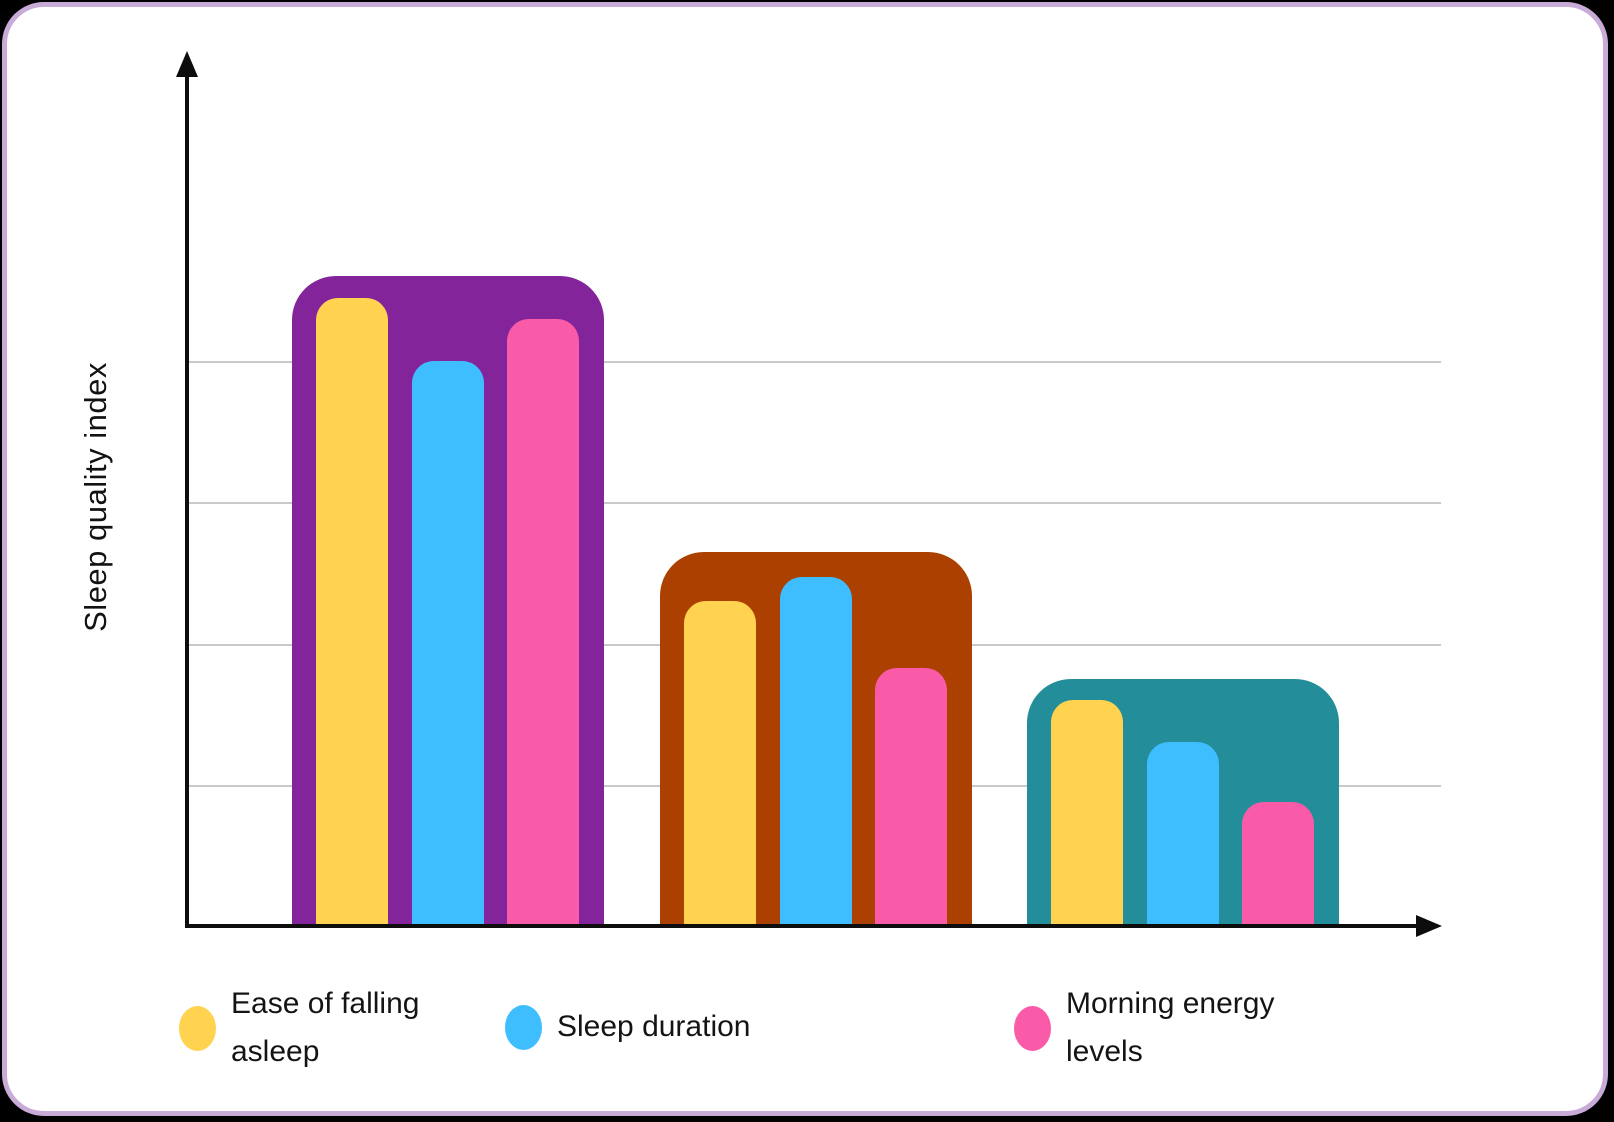 The width and height of the screenshot is (1614, 1122). Describe the element at coordinates (325, 1027) in the screenshot. I see `legend-label: Ease of falling asleep` at that location.